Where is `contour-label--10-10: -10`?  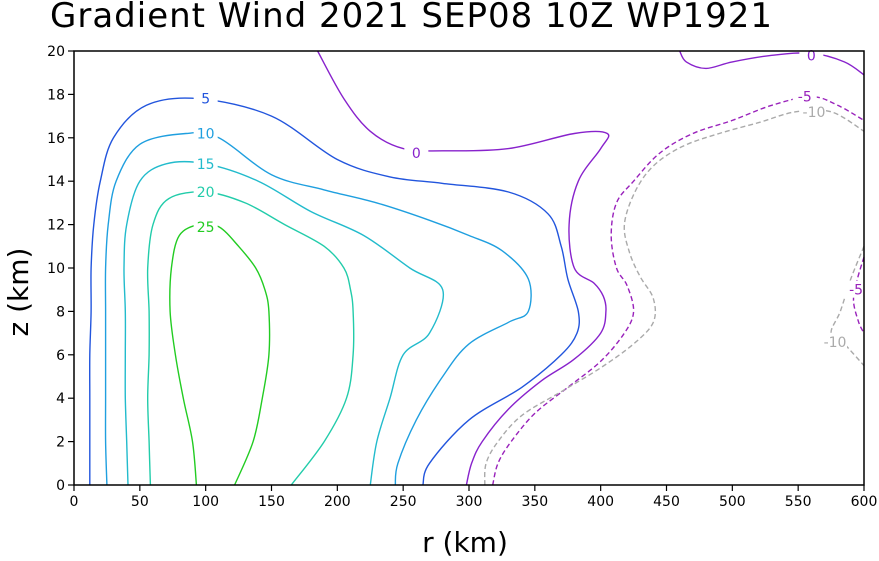
contour-label--10-10: -10 is located at coordinates (835, 343).